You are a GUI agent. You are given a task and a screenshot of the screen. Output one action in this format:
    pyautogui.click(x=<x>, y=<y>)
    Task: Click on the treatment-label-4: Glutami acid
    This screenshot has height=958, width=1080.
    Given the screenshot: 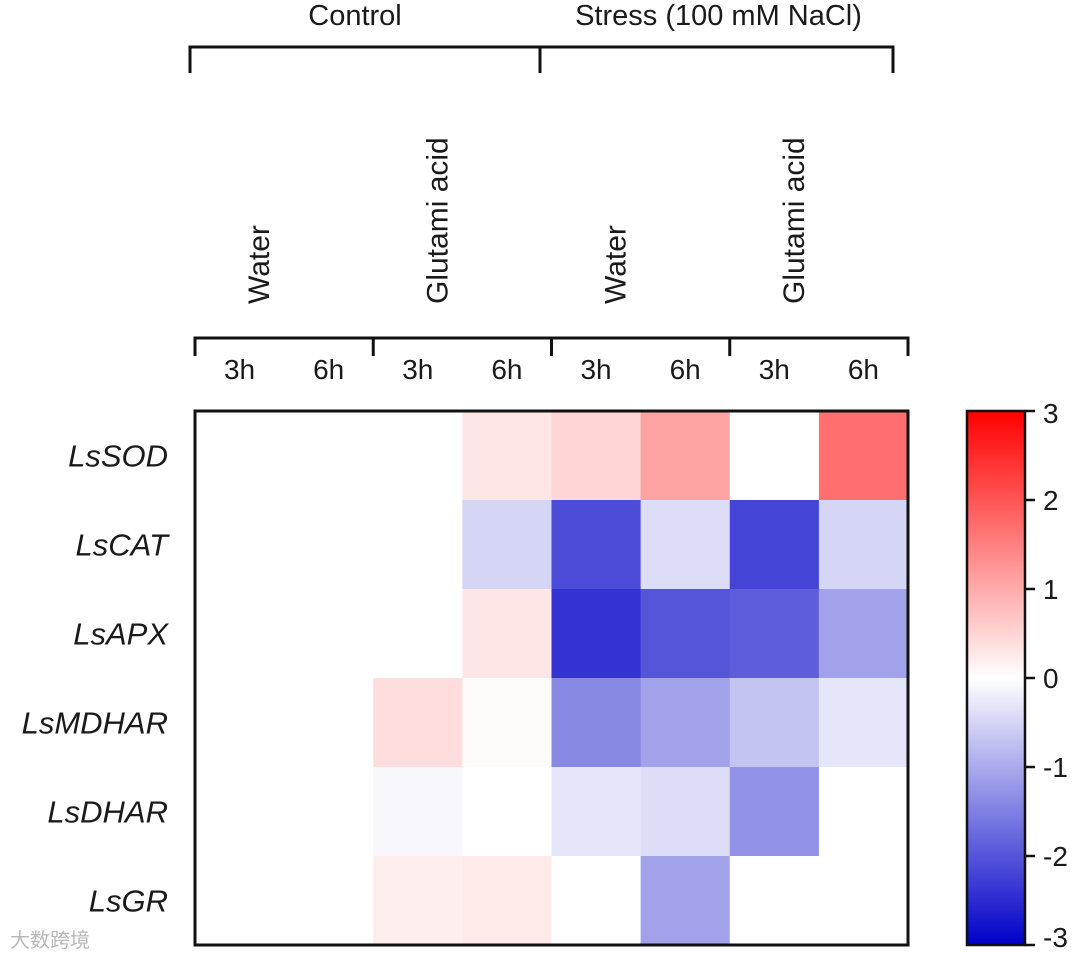 What is the action you would take?
    pyautogui.click(x=794, y=220)
    